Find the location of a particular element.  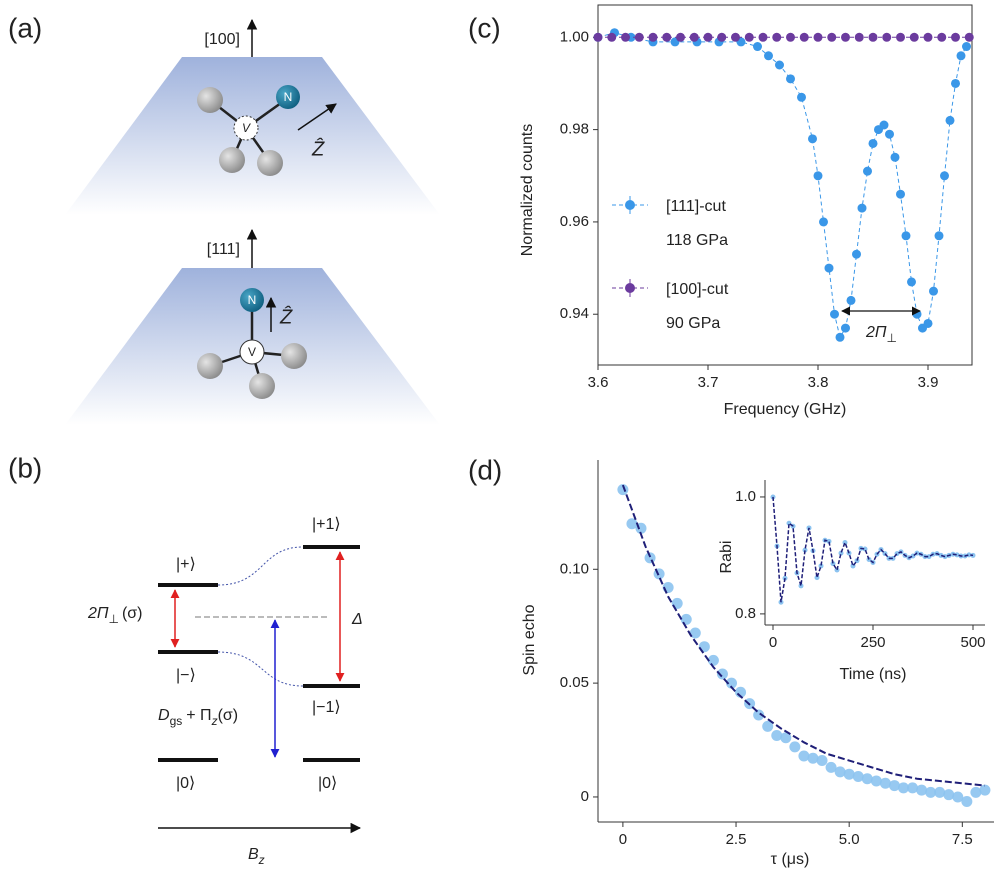

level-label: |−⟩ is located at coordinates (186, 675).